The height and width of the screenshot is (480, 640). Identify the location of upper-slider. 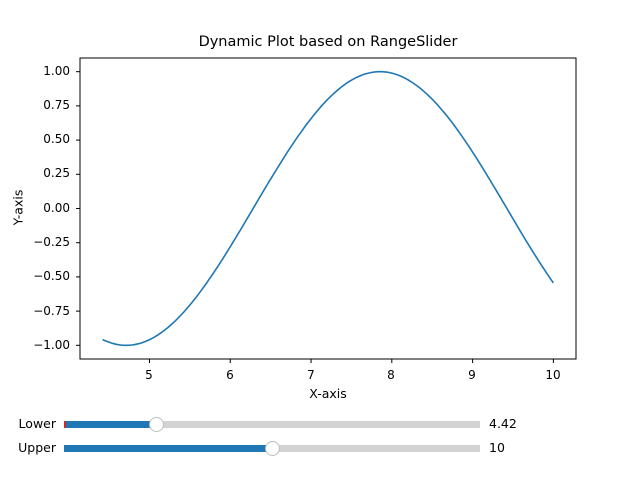
(272, 448).